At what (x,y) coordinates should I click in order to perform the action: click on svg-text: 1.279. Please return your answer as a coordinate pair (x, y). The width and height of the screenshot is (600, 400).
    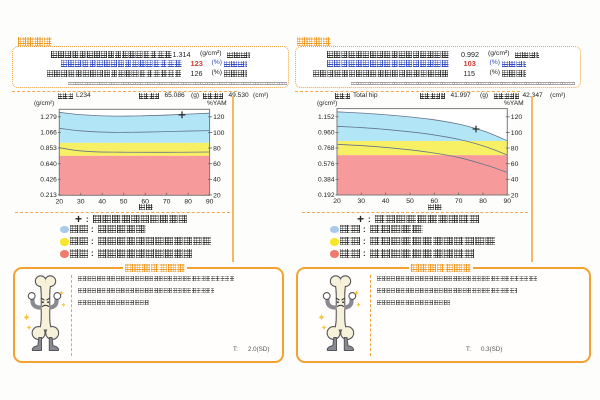
    Looking at the image, I should click on (48, 117).